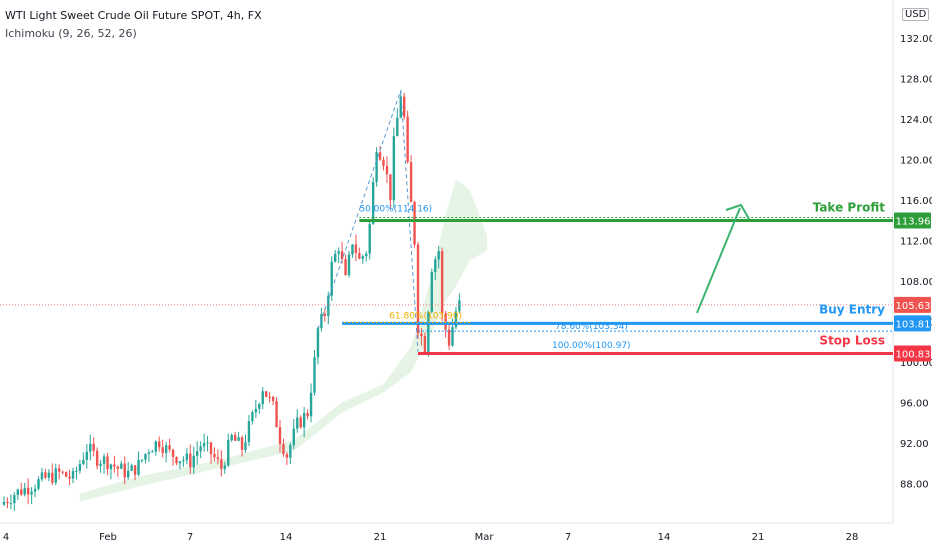 Image resolution: width=932 pixels, height=550 pixels. I want to click on y-tick-label: 108.00, so click(916, 282).